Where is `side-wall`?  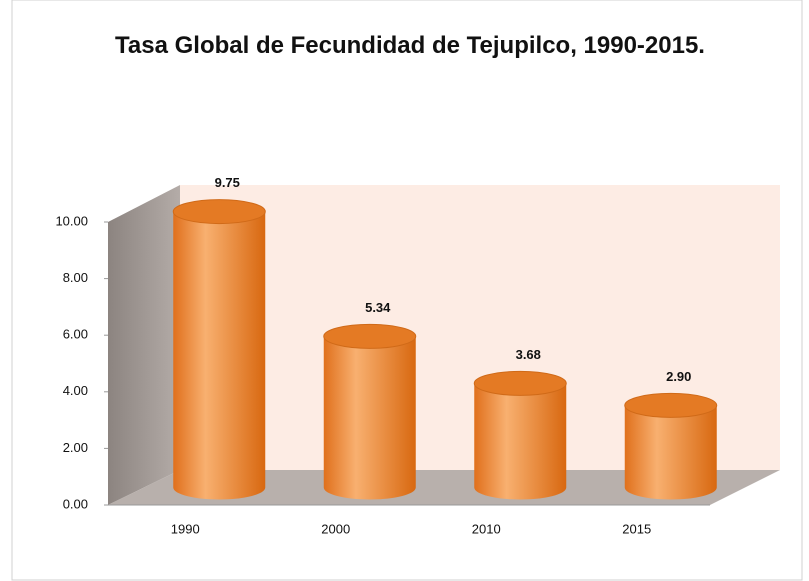 side-wall is located at coordinates (144, 345).